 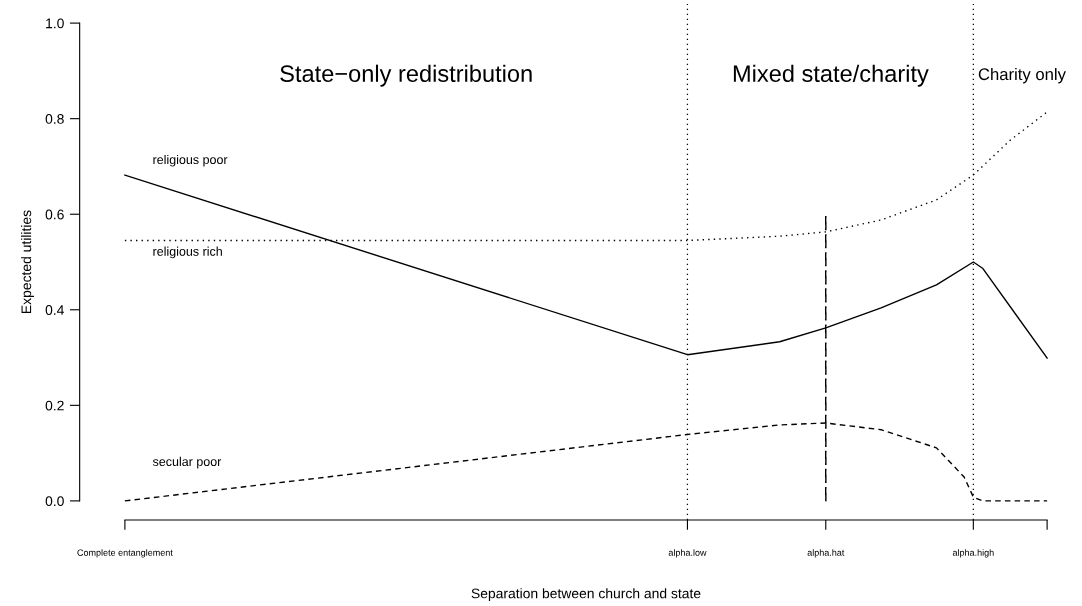 I want to click on annotation: State−only redistribution, so click(x=406, y=75).